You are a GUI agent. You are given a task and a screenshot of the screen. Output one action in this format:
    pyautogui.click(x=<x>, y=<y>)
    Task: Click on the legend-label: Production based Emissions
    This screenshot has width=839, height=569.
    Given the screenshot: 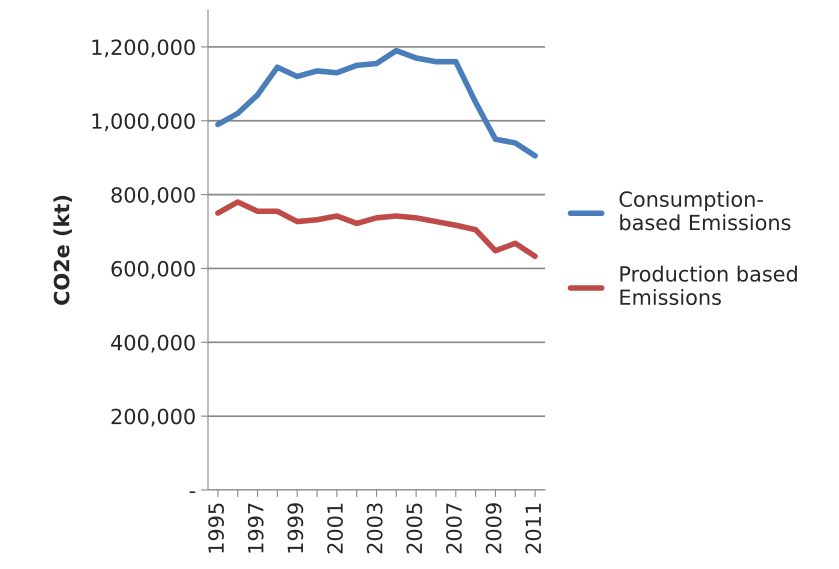 What is the action you would take?
    pyautogui.click(x=708, y=286)
    